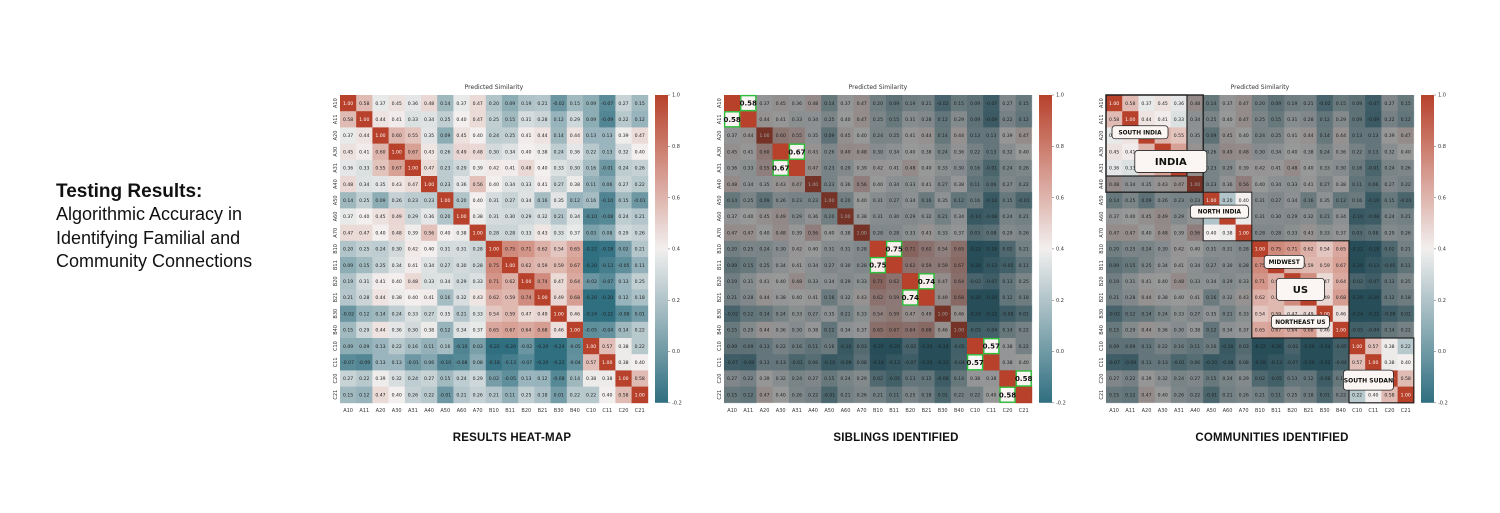 The width and height of the screenshot is (1500, 513). I want to click on col-tick-label: A31, so click(1179, 411).